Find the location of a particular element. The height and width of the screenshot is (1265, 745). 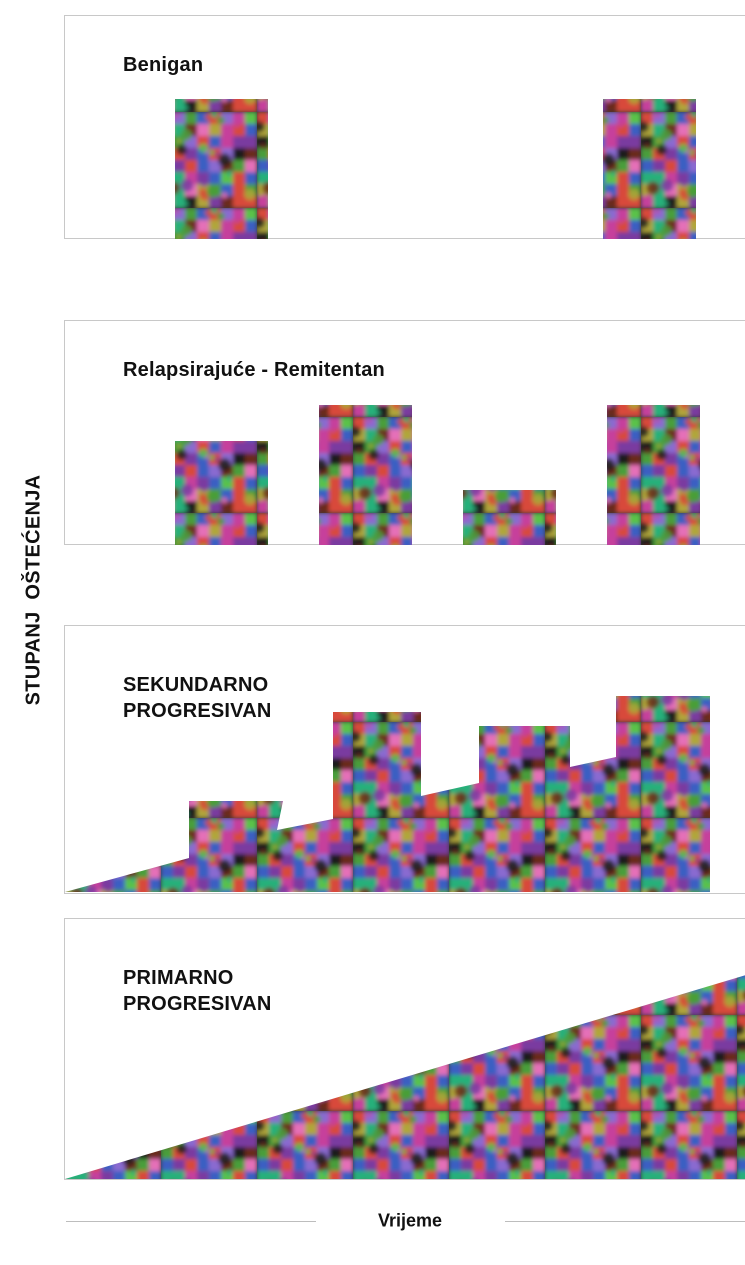

x-axis-line-left is located at coordinates (191, 1221).